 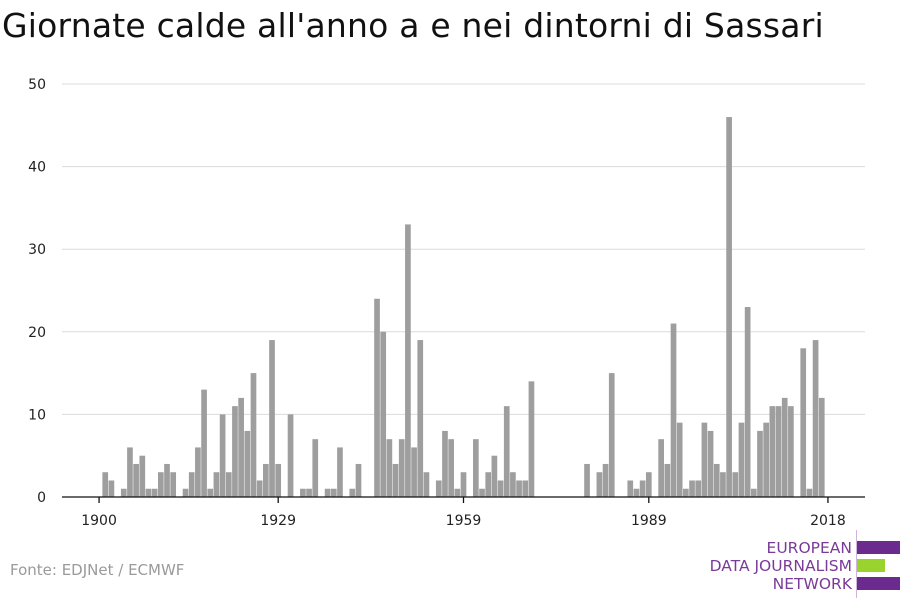 I want to click on x-tick-label: 1989, so click(x=649, y=521).